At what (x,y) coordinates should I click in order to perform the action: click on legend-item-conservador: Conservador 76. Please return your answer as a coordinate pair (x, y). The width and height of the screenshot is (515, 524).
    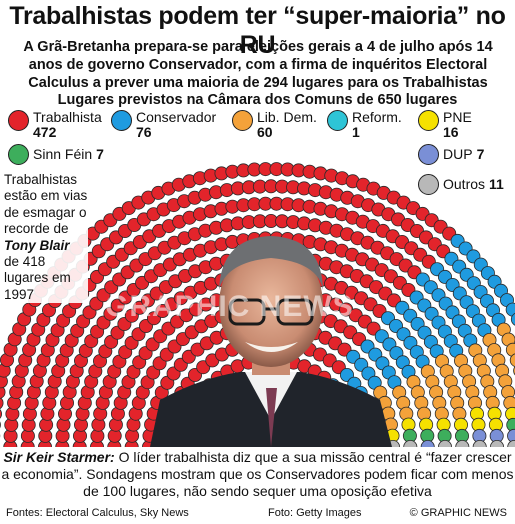
    Looking at the image, I should click on (163, 125).